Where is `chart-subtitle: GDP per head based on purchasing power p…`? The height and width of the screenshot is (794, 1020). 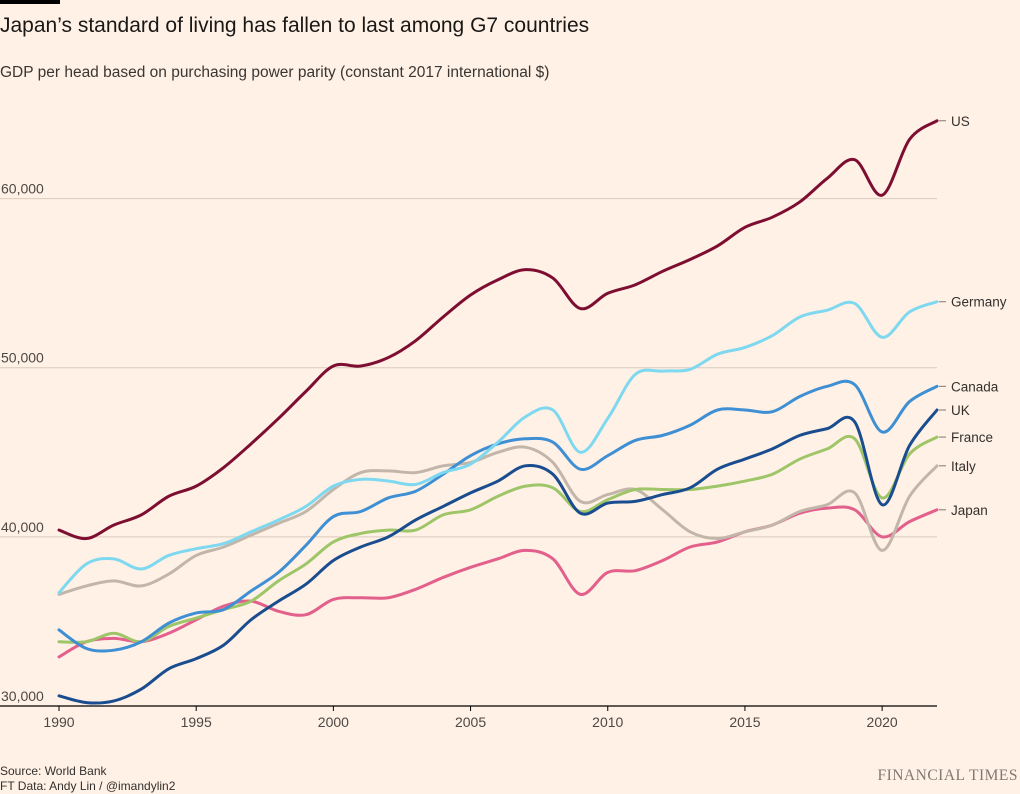
chart-subtitle: GDP per head based on purchasing power p… is located at coordinates (275, 72).